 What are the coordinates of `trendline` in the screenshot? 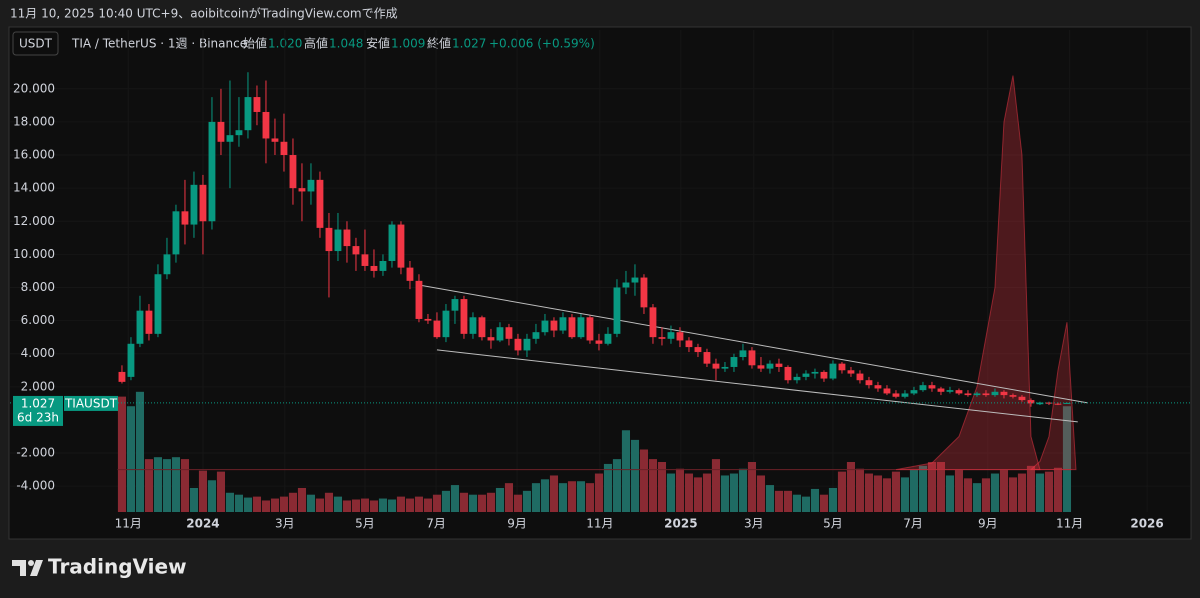 It's located at (757, 386).